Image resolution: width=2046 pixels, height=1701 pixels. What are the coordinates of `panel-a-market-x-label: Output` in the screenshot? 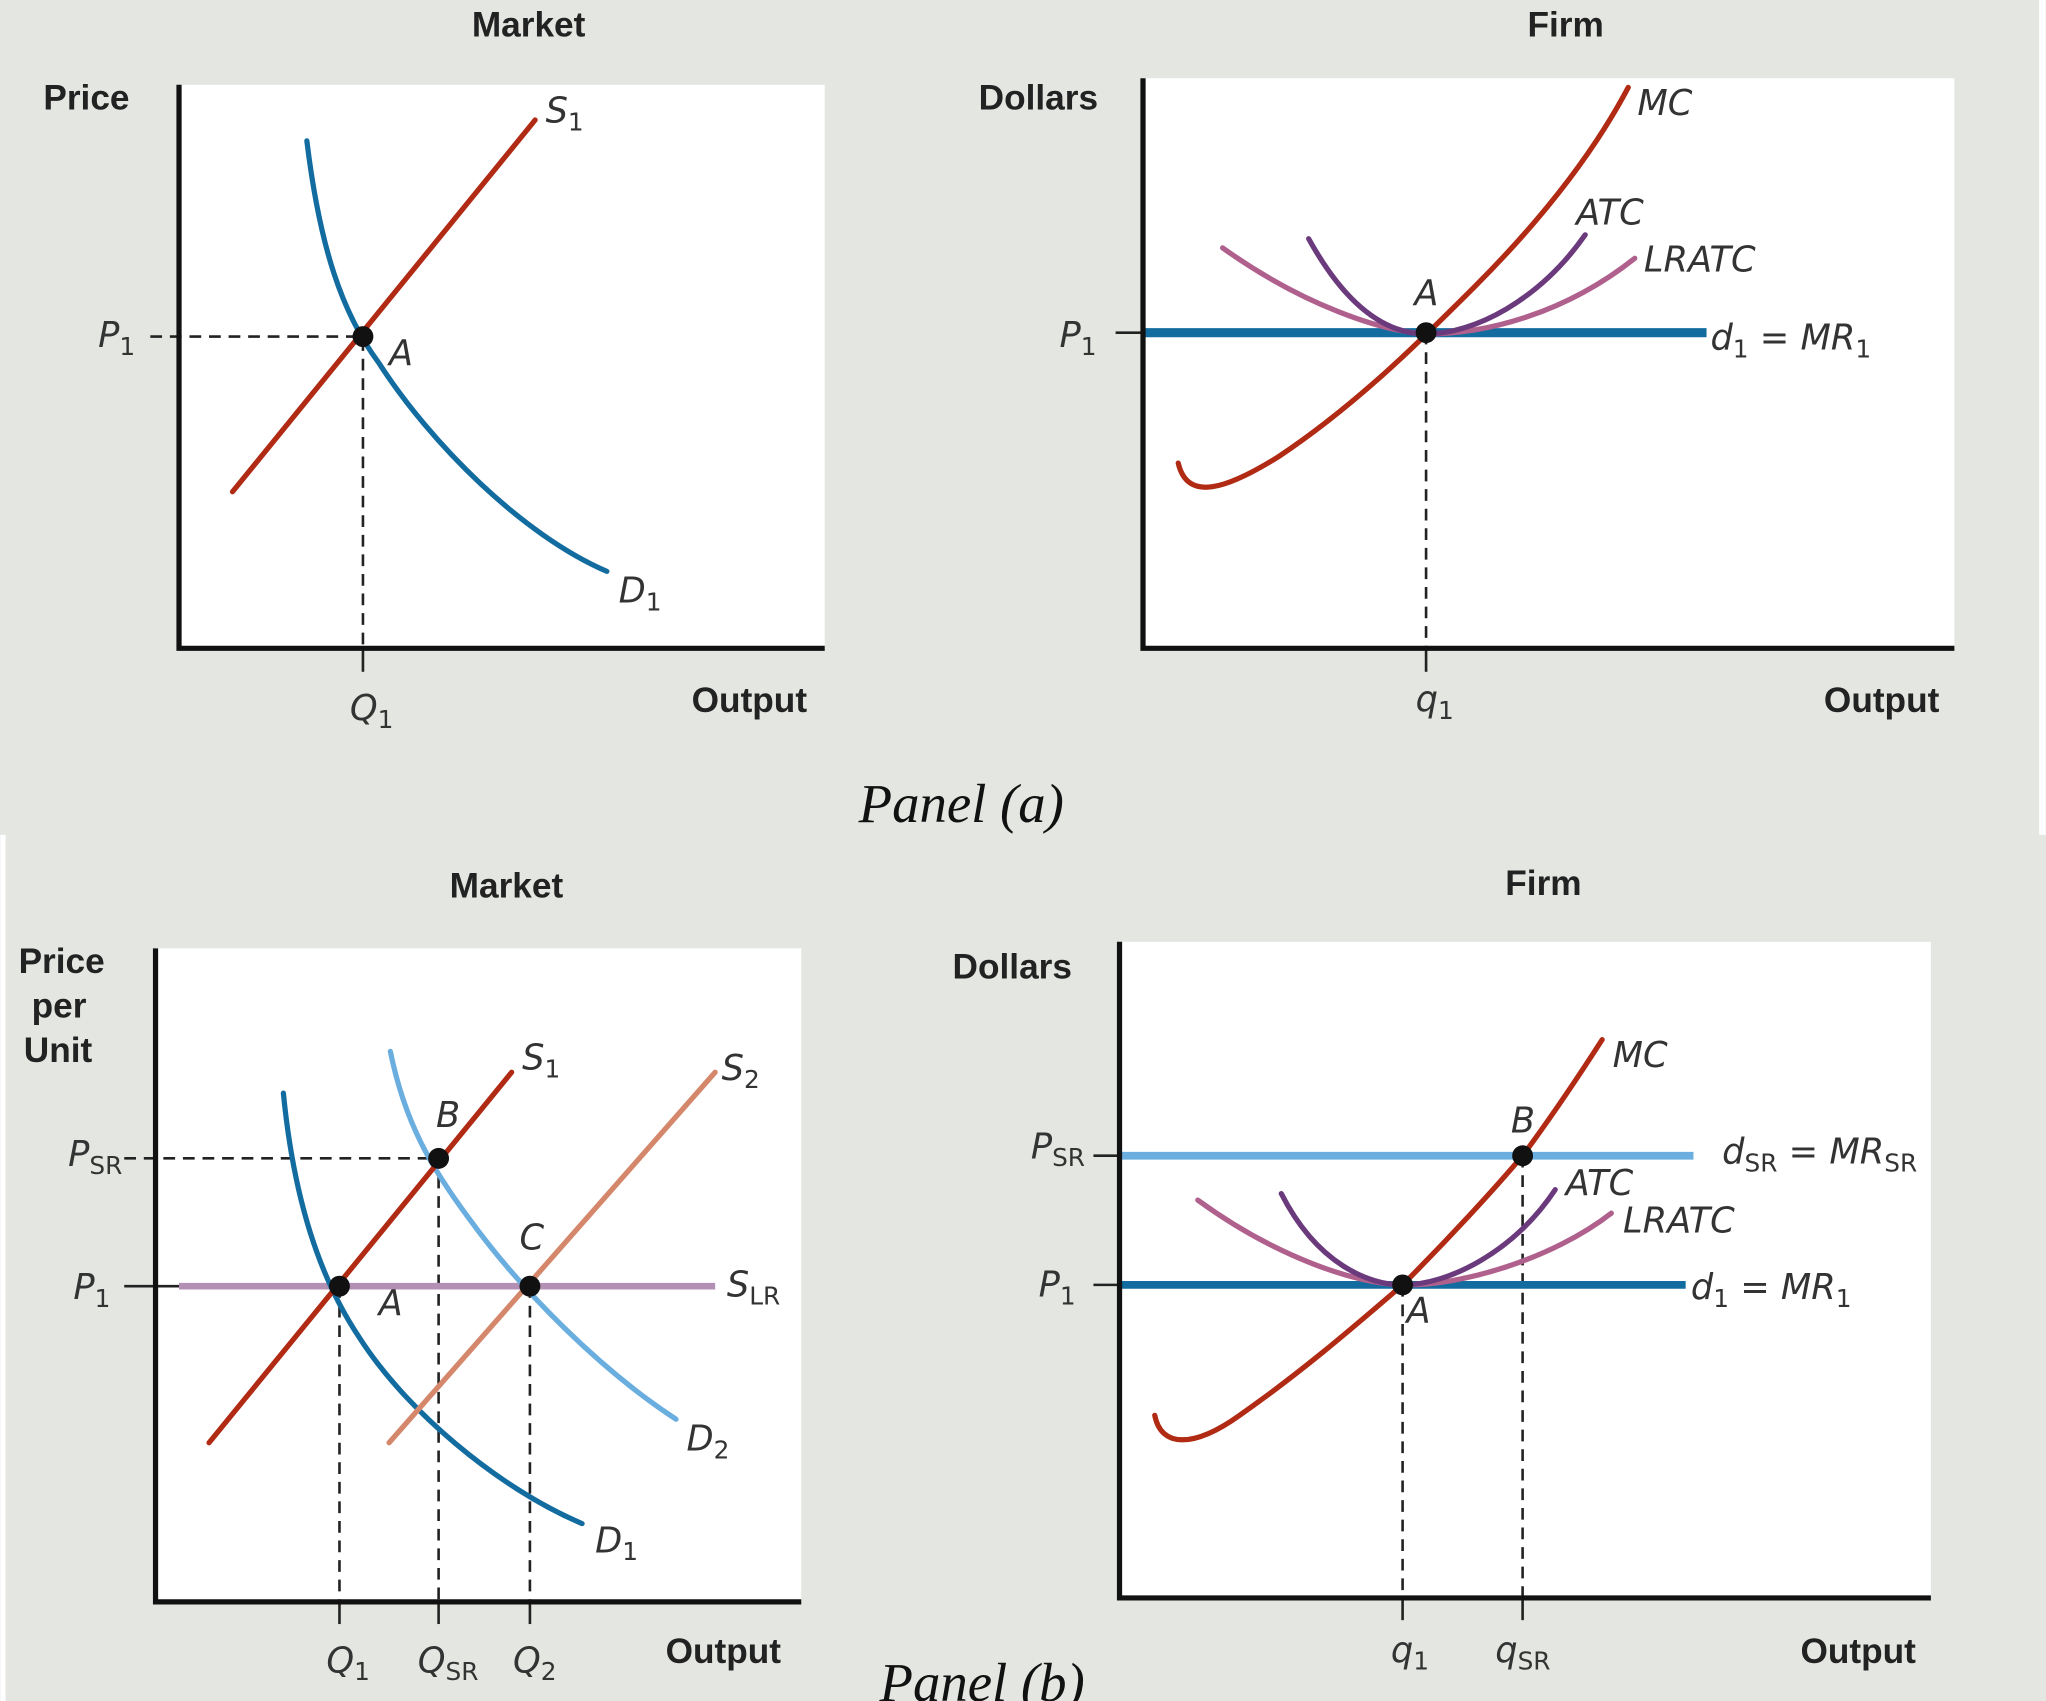 It's located at (750, 700).